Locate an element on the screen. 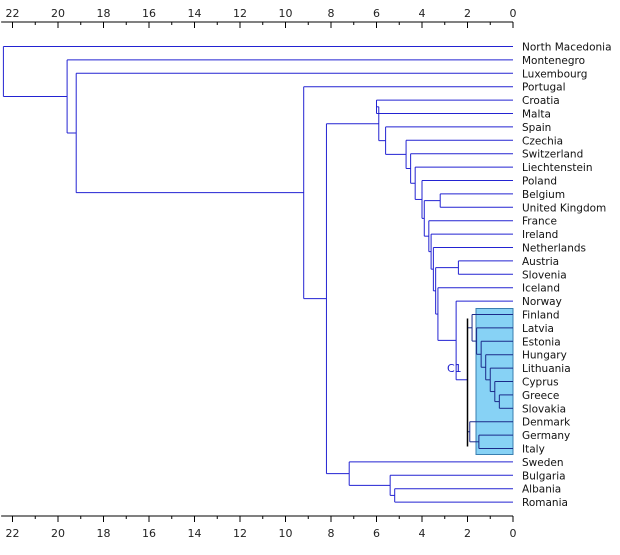 The width and height of the screenshot is (620, 555). leaf-label: Italy is located at coordinates (533, 450).